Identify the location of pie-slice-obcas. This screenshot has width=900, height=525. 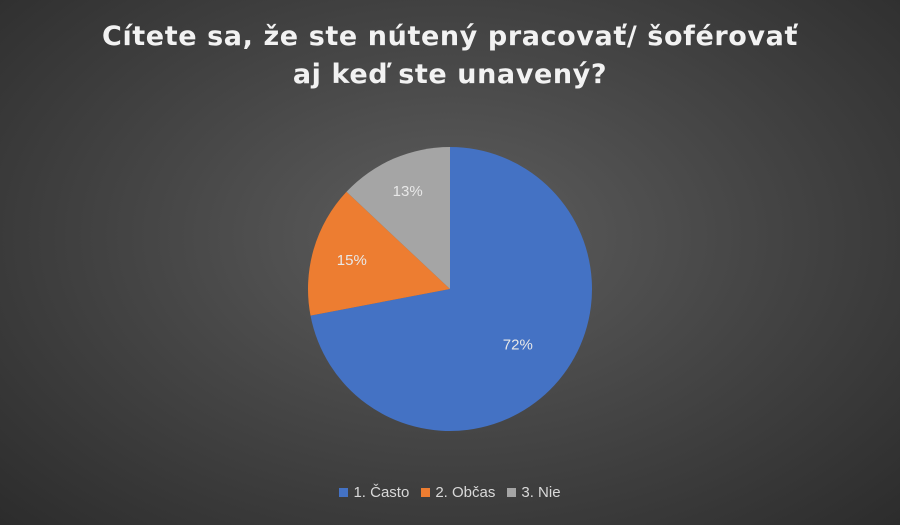
(379, 253).